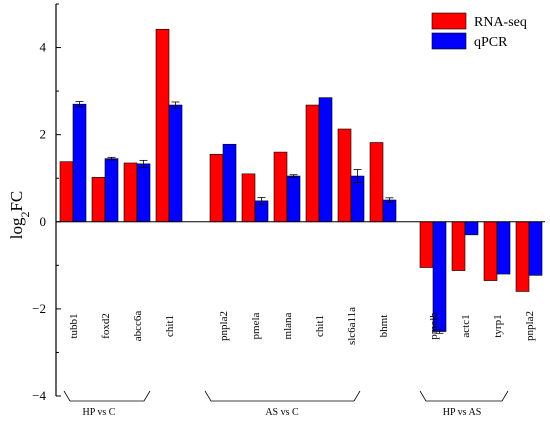  Describe the element at coordinates (43, 47) in the screenshot. I see `y-tick-label: 4` at that location.